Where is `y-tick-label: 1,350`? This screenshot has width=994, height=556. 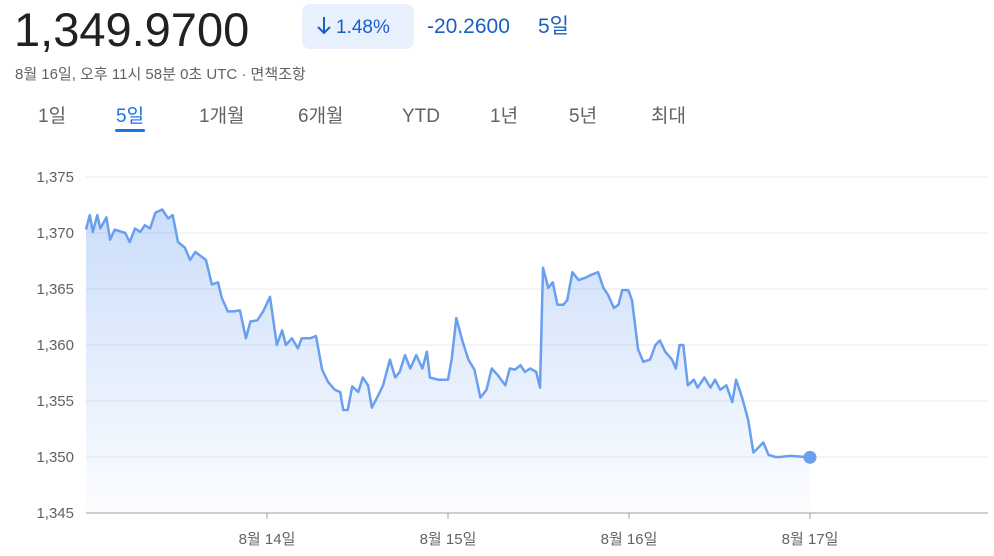
y-tick-label: 1,350 is located at coordinates (55, 457).